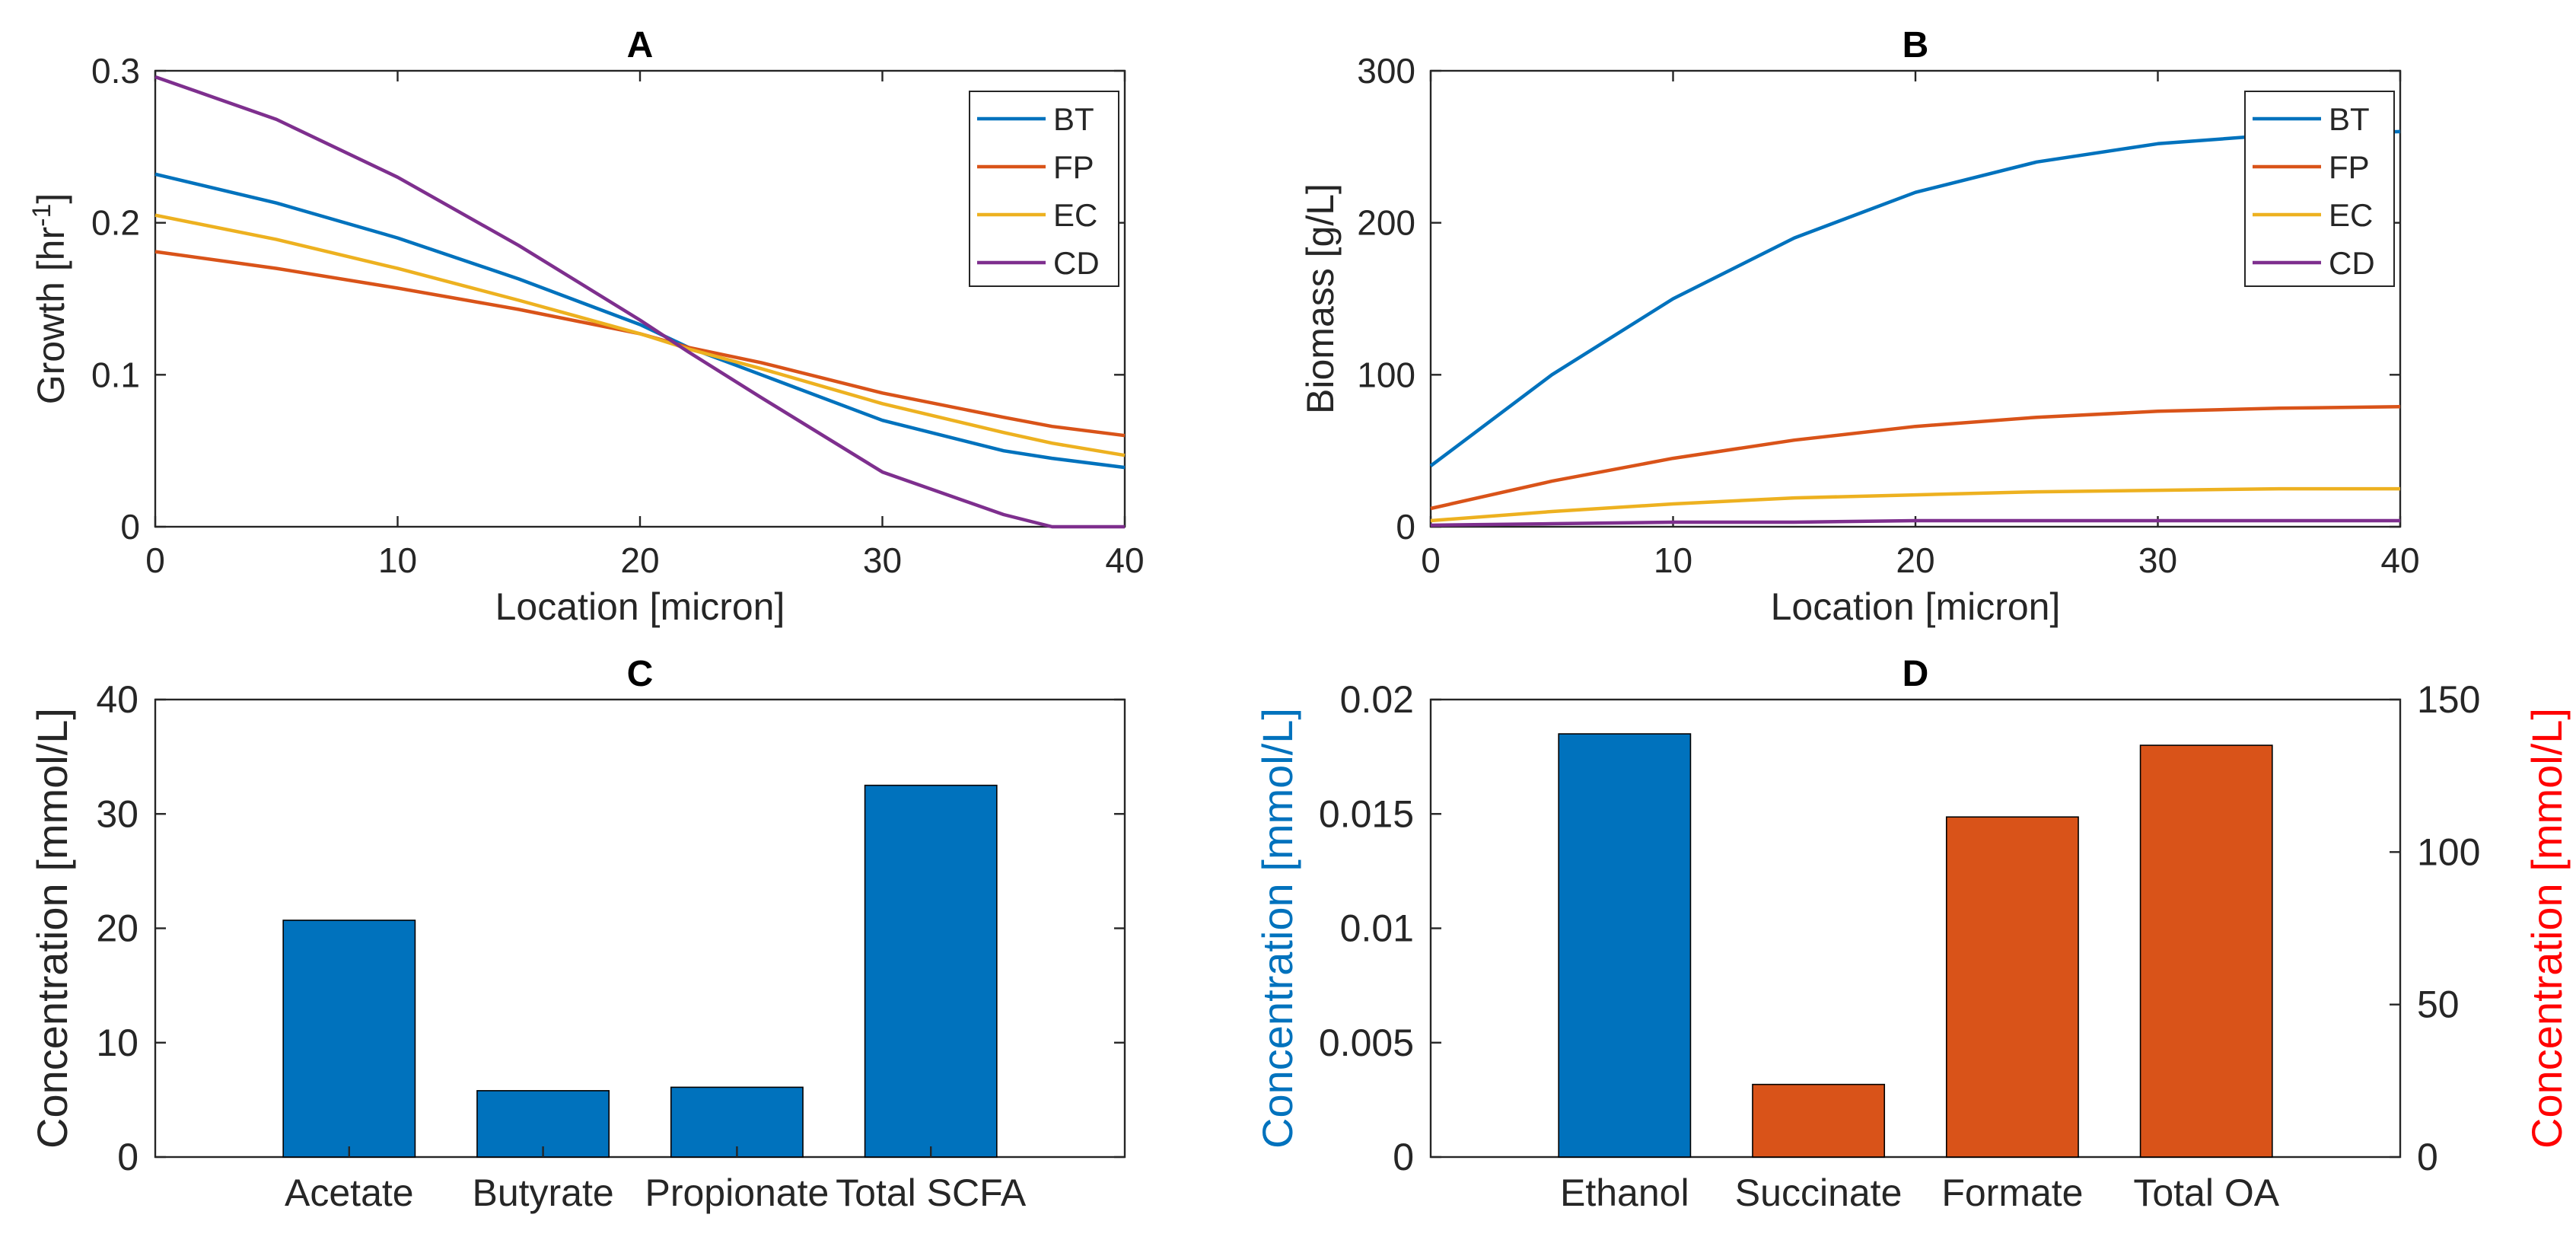  I want to click on D-x-tick-label: Ethanol, so click(1625, 1193).